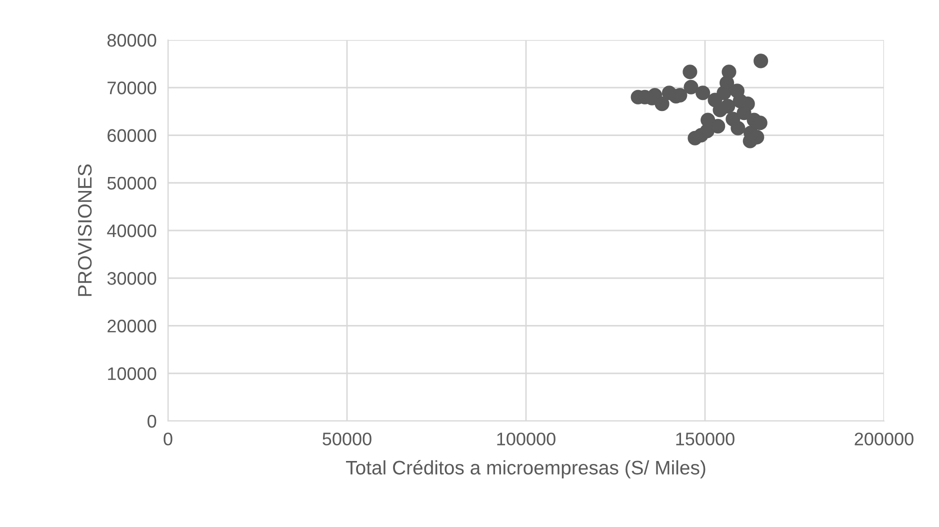 This screenshot has width=939, height=527. I want to click on y-tick-label: 70000, so click(132, 88).